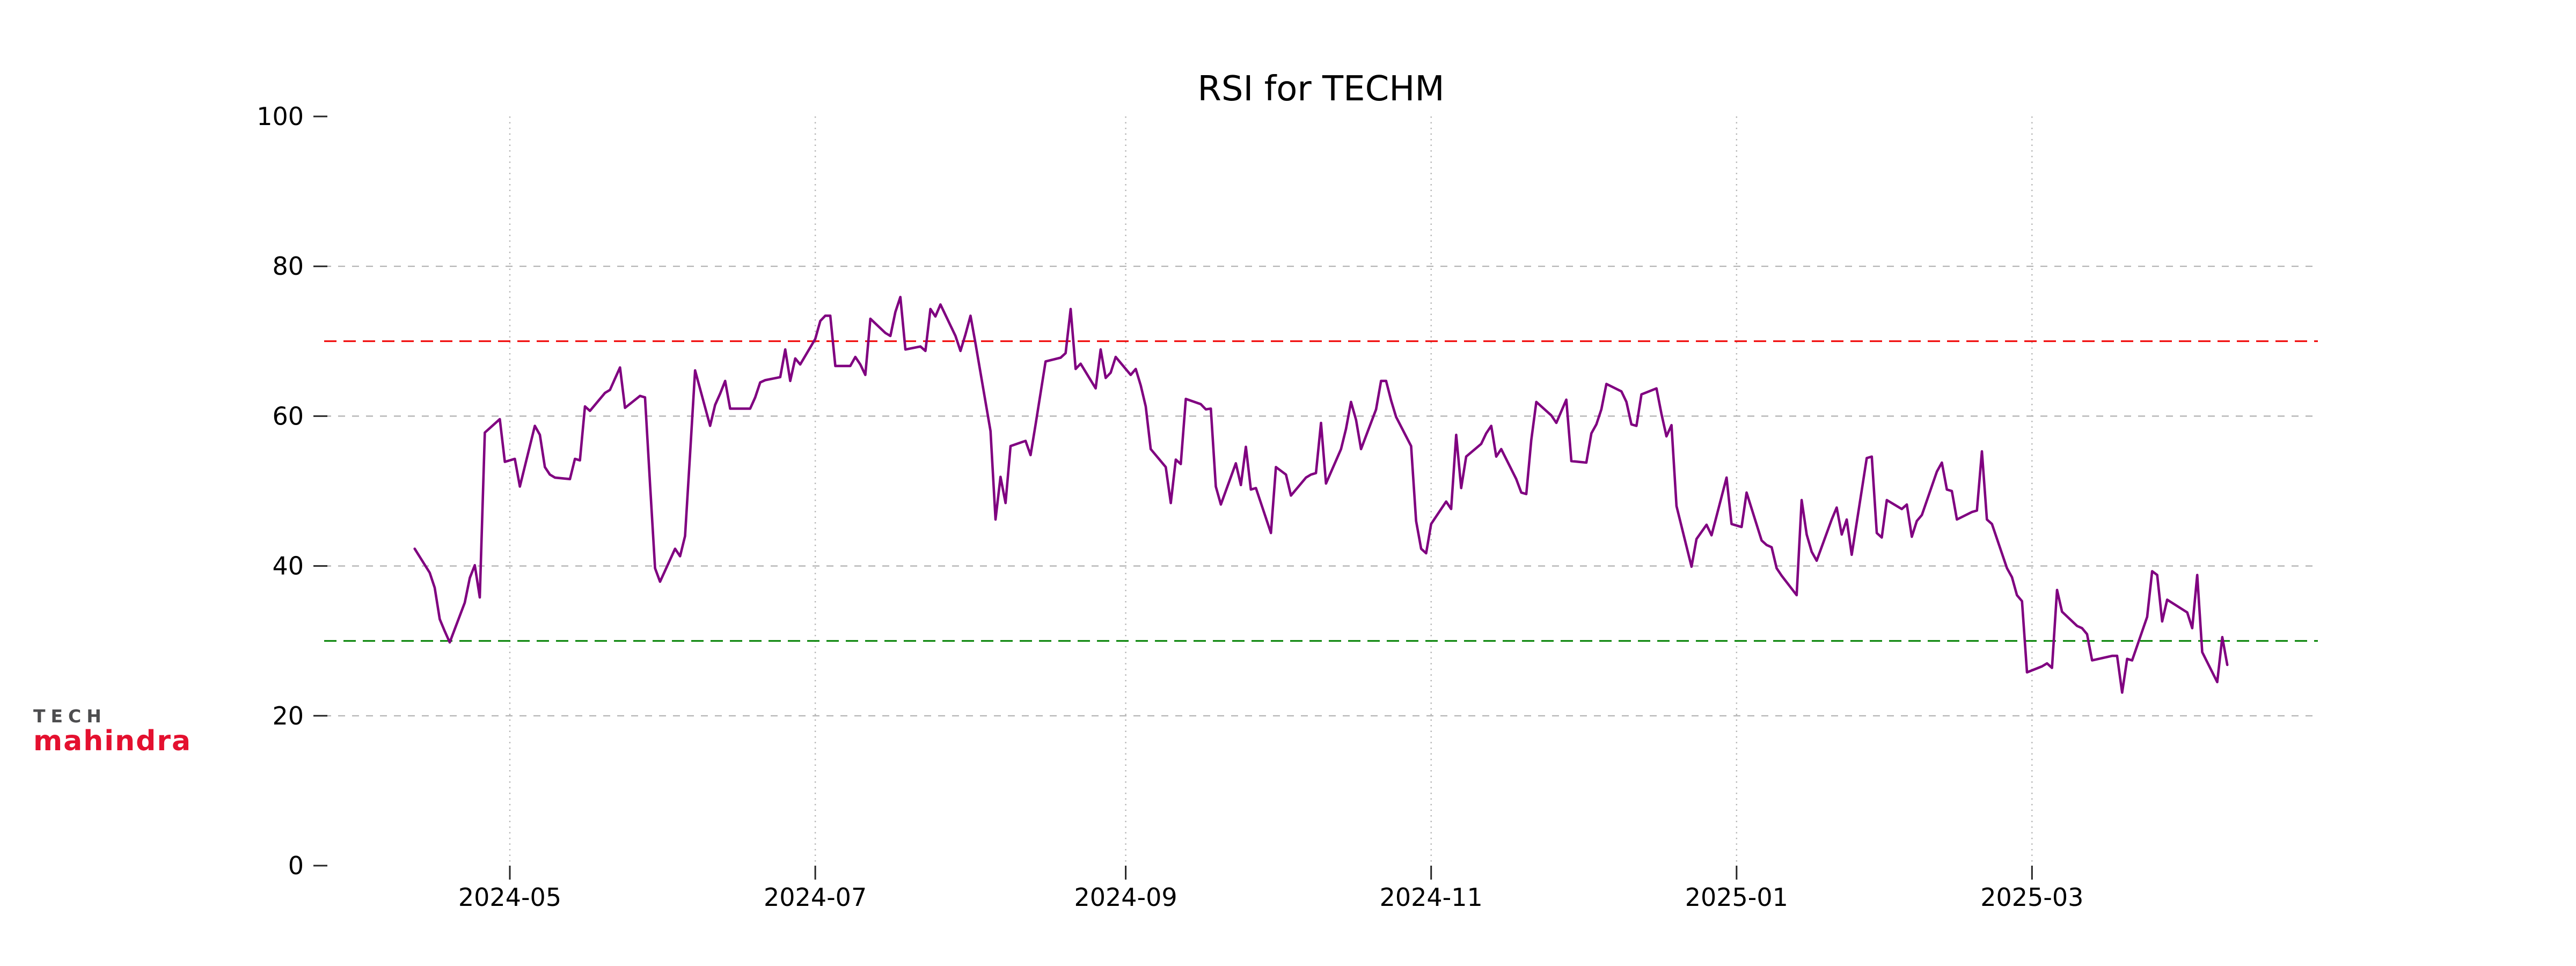  I want to click on x-tick-label: 2024-05, so click(509, 897).